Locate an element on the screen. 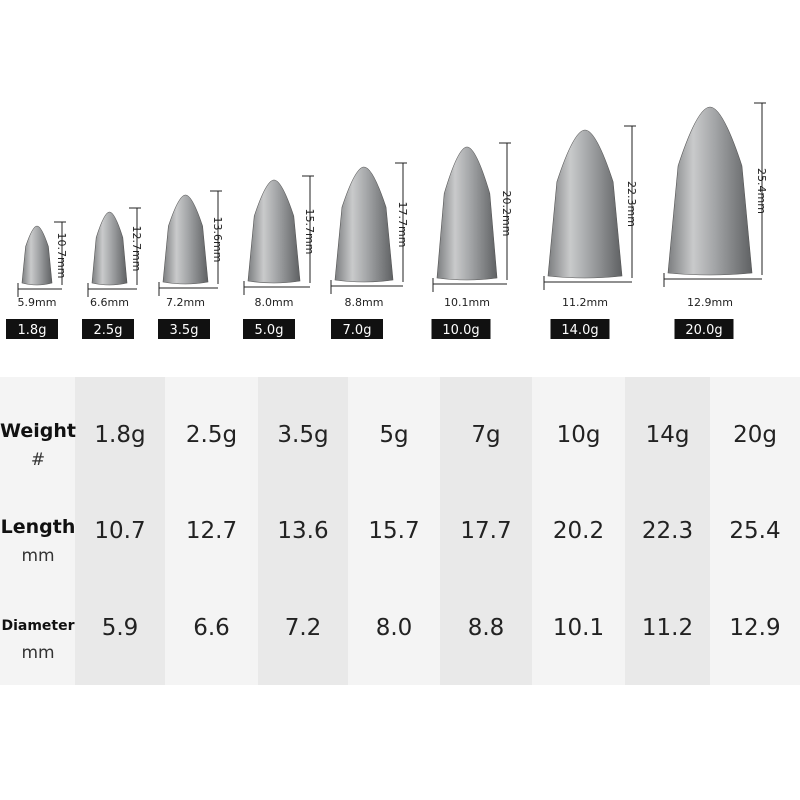 This screenshot has width=800, height=800. cell: 12.9 is located at coordinates (754, 628).